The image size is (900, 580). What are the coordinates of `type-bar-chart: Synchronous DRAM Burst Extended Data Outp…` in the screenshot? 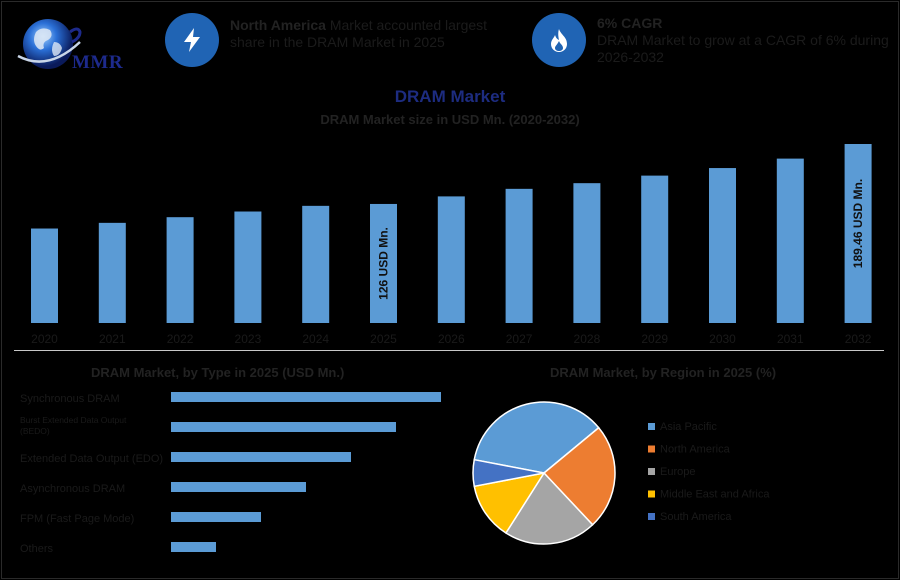 It's located at (230, 473).